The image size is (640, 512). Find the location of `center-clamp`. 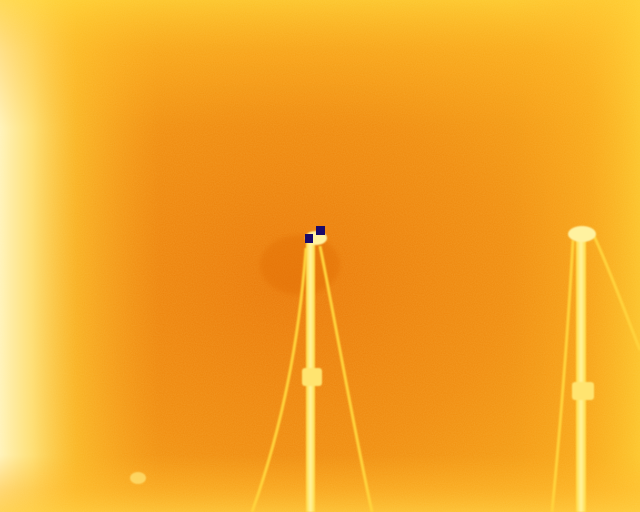

center-clamp is located at coordinates (312, 377).